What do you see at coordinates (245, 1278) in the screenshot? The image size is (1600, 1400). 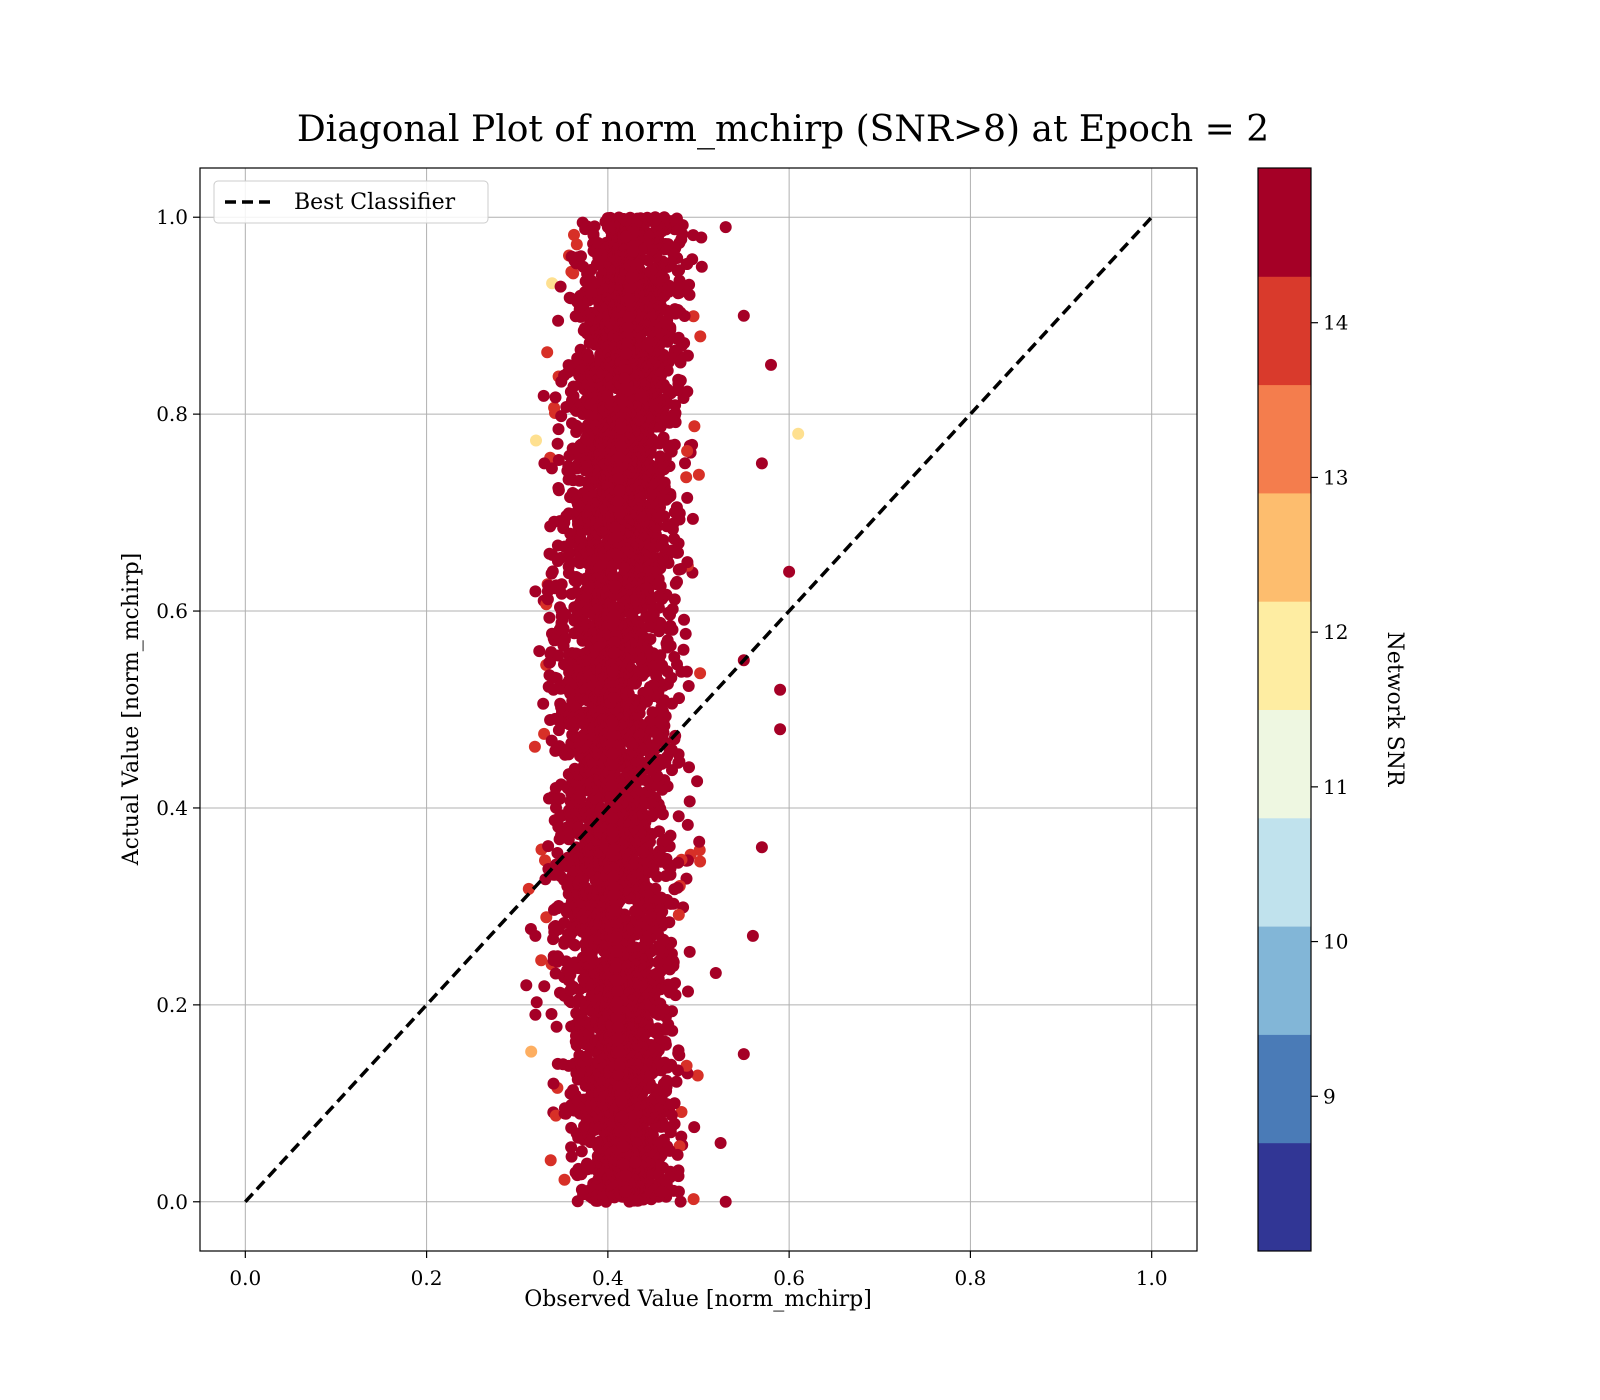 I see `x-tick-label: 0.0` at bounding box center [245, 1278].